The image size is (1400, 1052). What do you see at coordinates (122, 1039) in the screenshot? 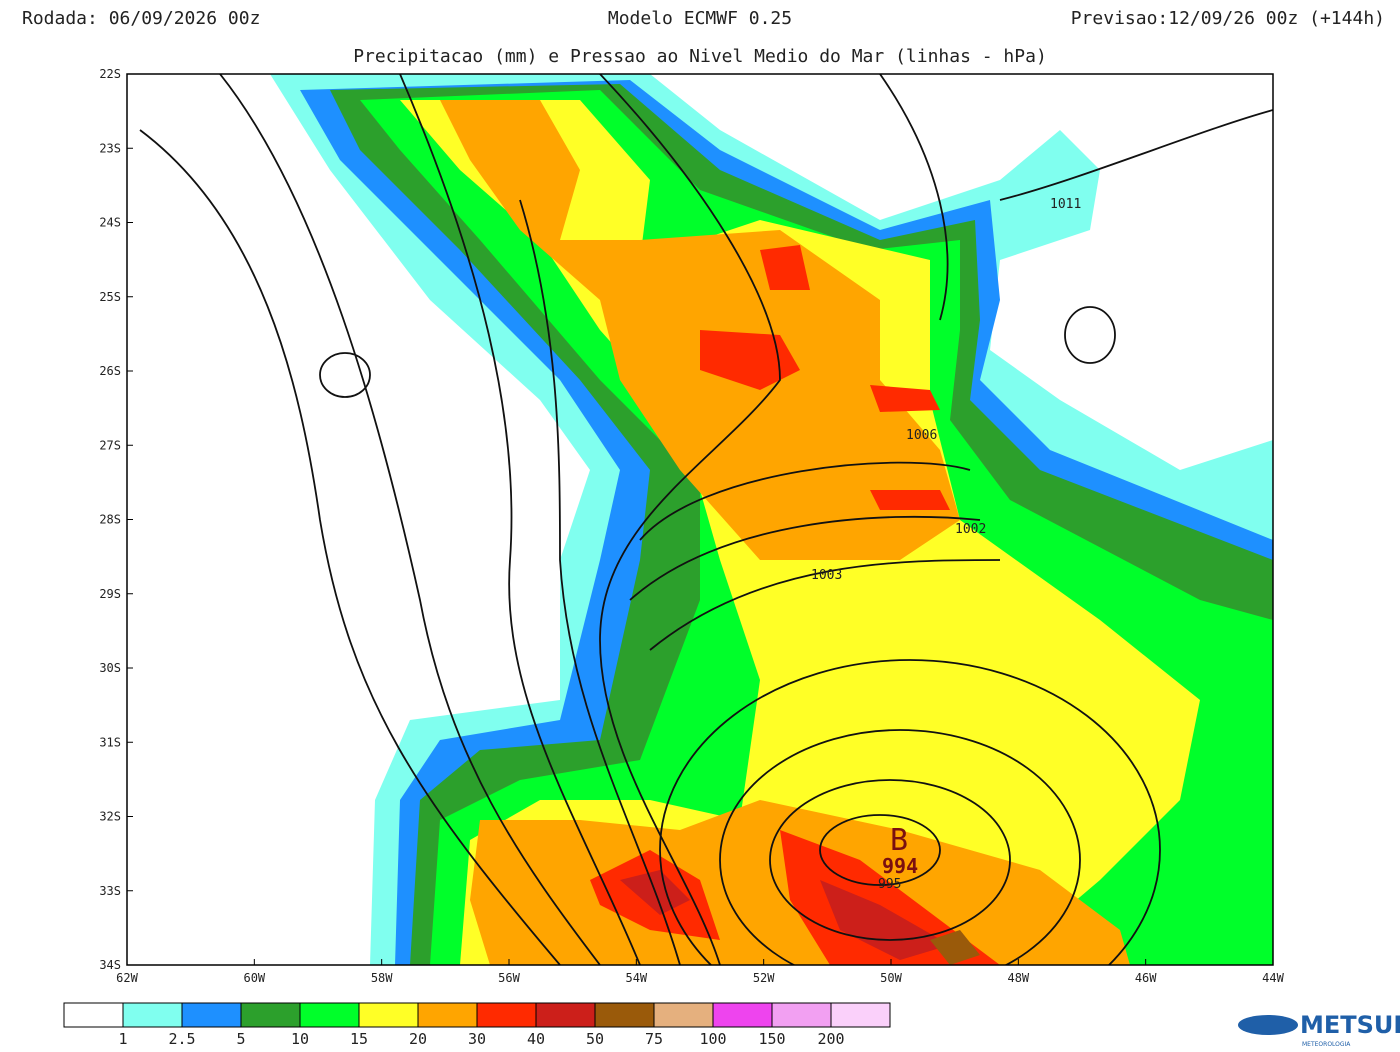
I see `colorbar-label: 1` at bounding box center [122, 1039].